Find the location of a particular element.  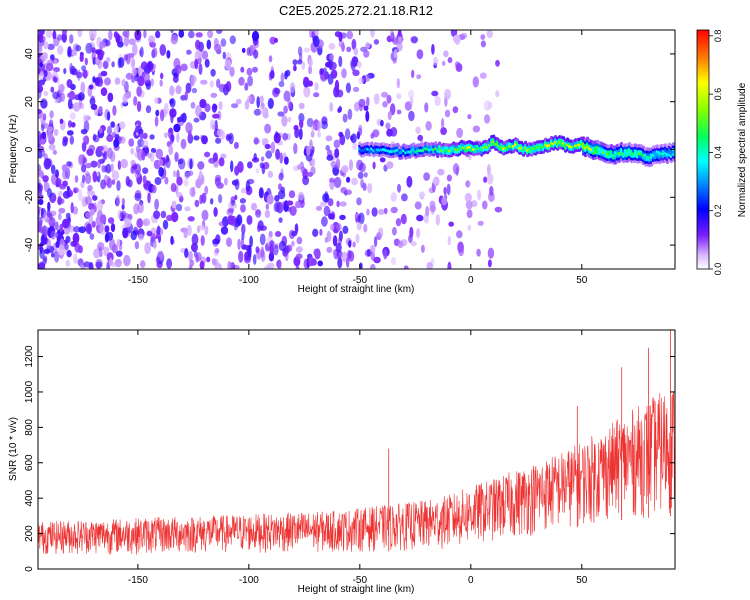

y-tick-label: -40 is located at coordinates (29, 244).